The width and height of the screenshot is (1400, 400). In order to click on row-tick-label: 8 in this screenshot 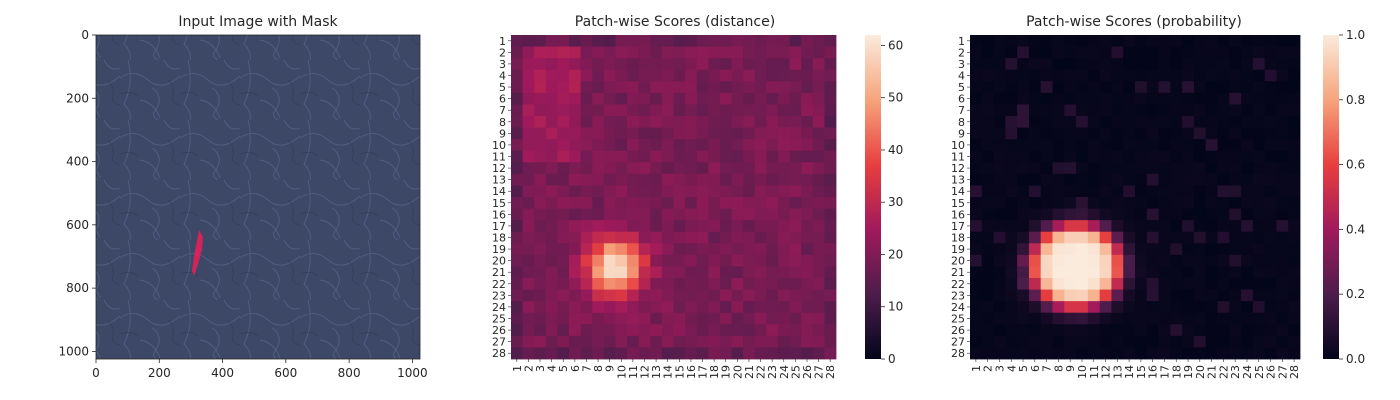, I will do `click(502, 122)`.